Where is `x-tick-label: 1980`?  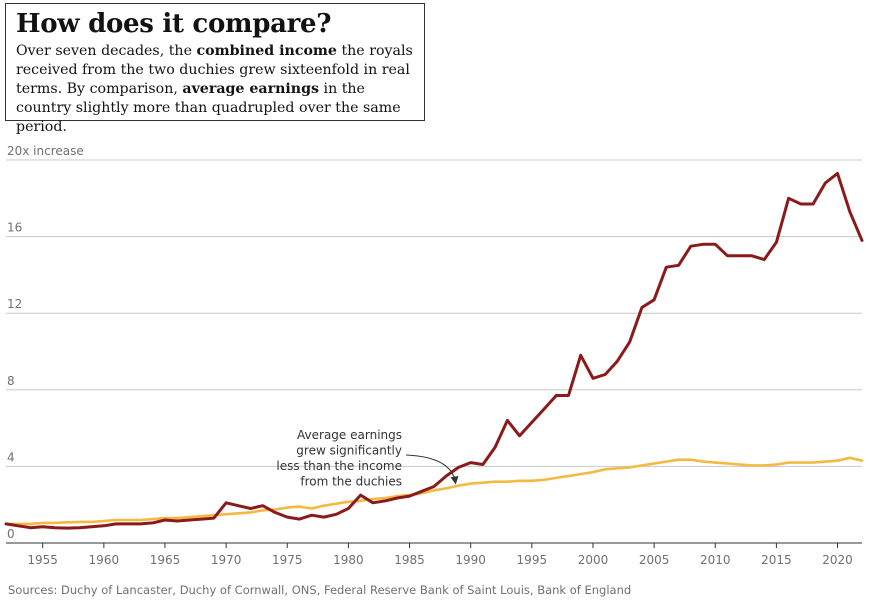 x-tick-label: 1980 is located at coordinates (348, 560).